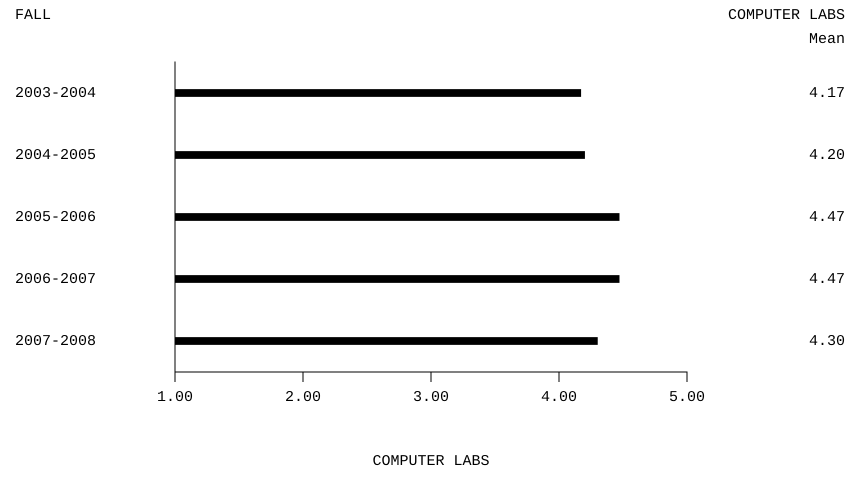  Describe the element at coordinates (826, 39) in the screenshot. I see `text: Mean` at that location.